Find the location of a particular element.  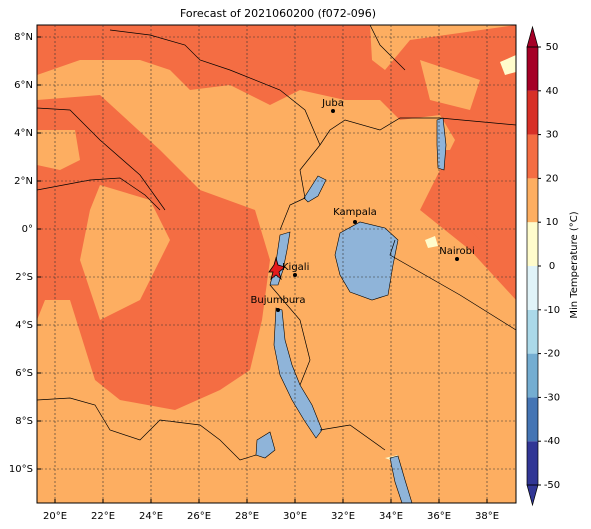

lake-malawi is located at coordinates (401, 479).